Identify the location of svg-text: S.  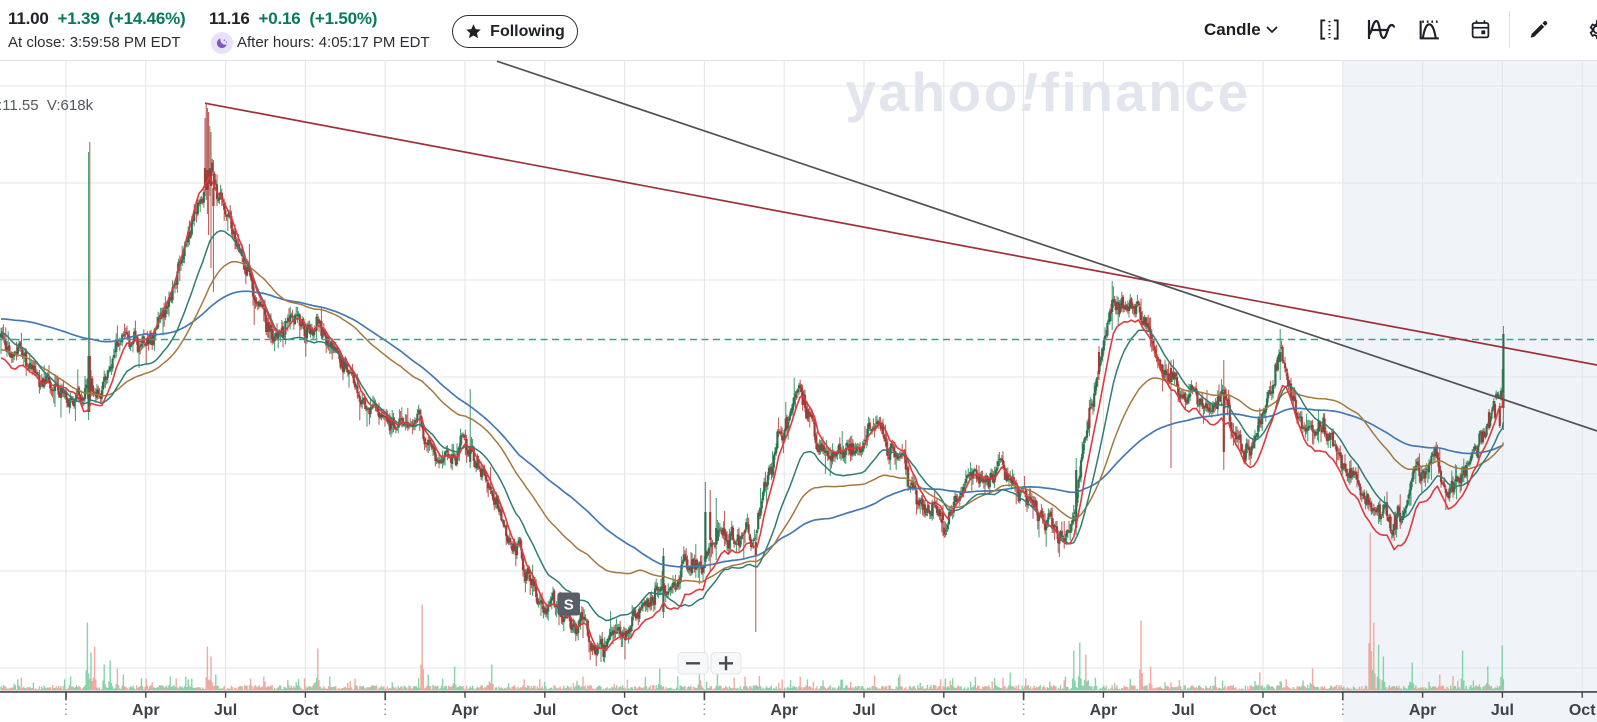
(569, 605).